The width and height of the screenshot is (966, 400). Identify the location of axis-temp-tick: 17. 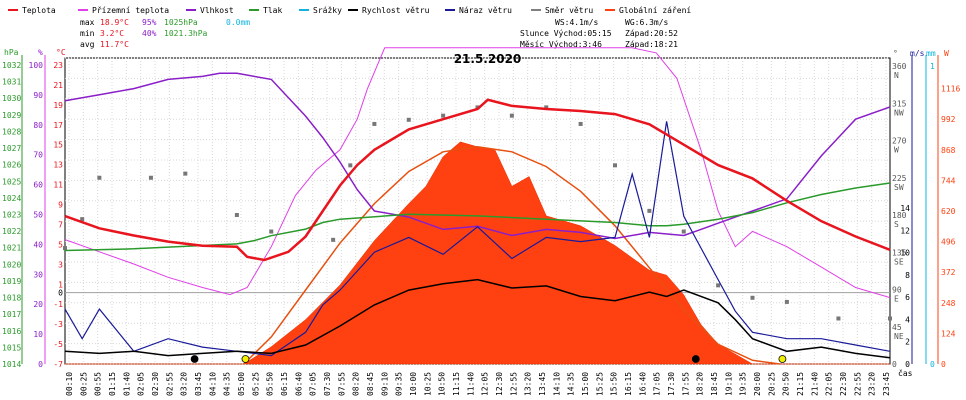
(58, 125).